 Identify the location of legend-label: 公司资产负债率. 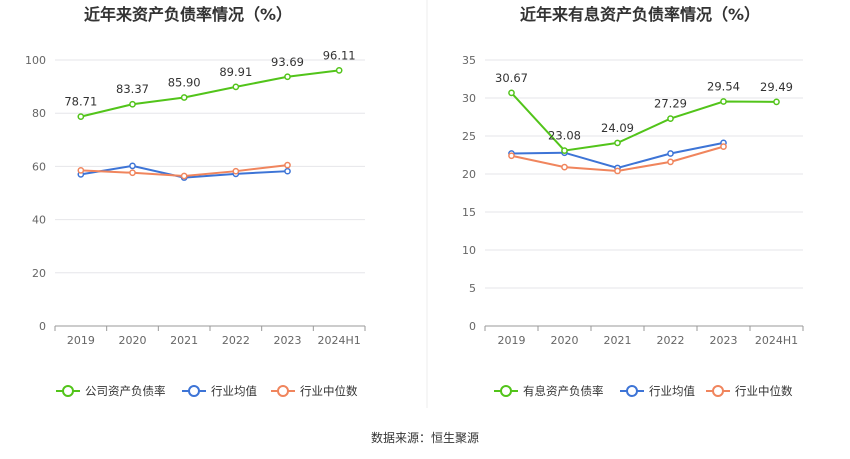
(125, 391).